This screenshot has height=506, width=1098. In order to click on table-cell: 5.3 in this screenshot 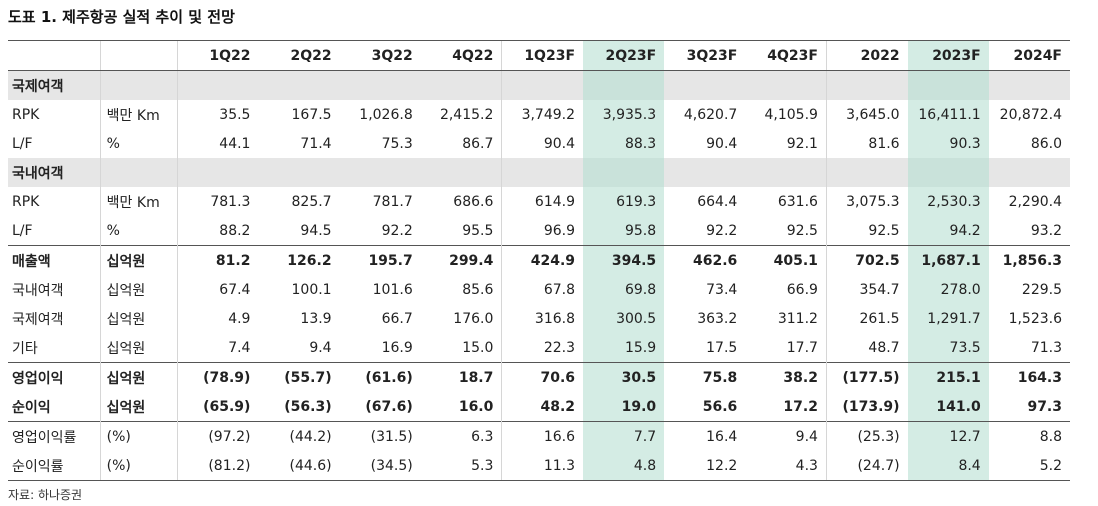, I will do `click(461, 466)`.